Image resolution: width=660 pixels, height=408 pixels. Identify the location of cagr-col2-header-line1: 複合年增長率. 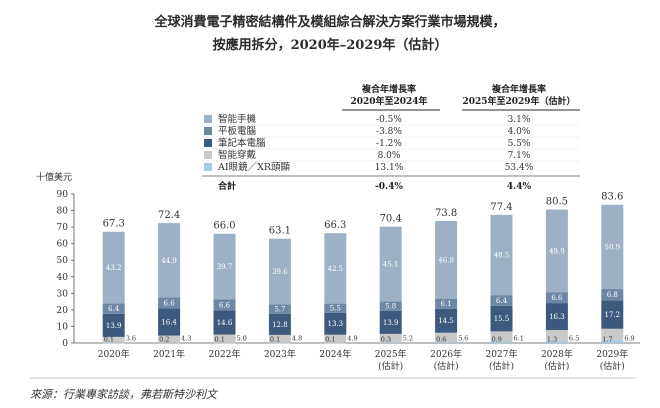
(518, 89).